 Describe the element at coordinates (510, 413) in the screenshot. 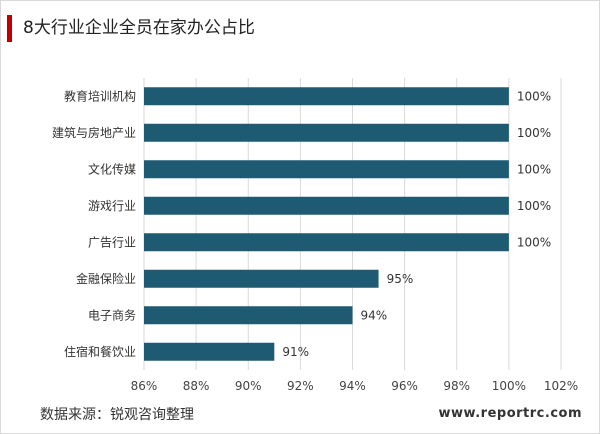

I see `website-url: www.reportrc.com` at that location.